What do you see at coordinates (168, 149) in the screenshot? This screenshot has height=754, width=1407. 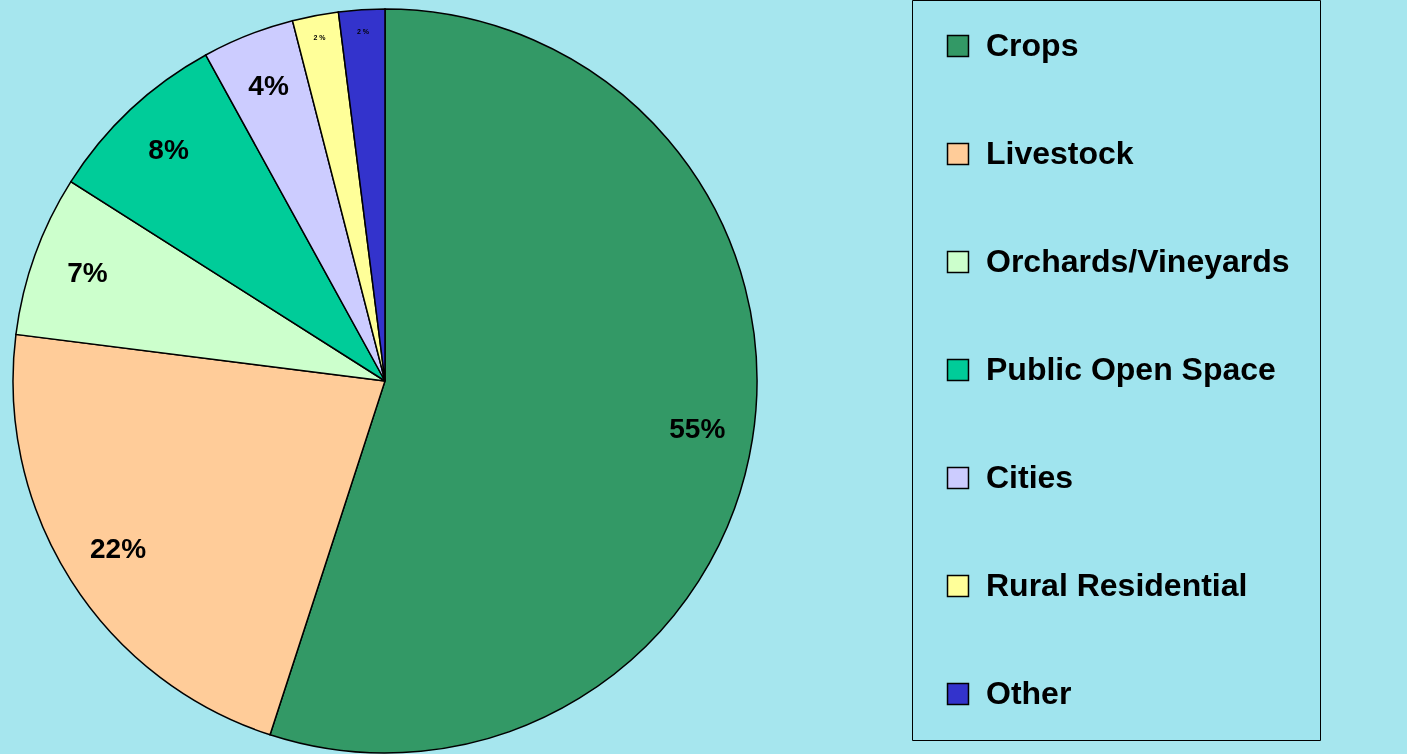 I see `data-label: 8%` at bounding box center [168, 149].